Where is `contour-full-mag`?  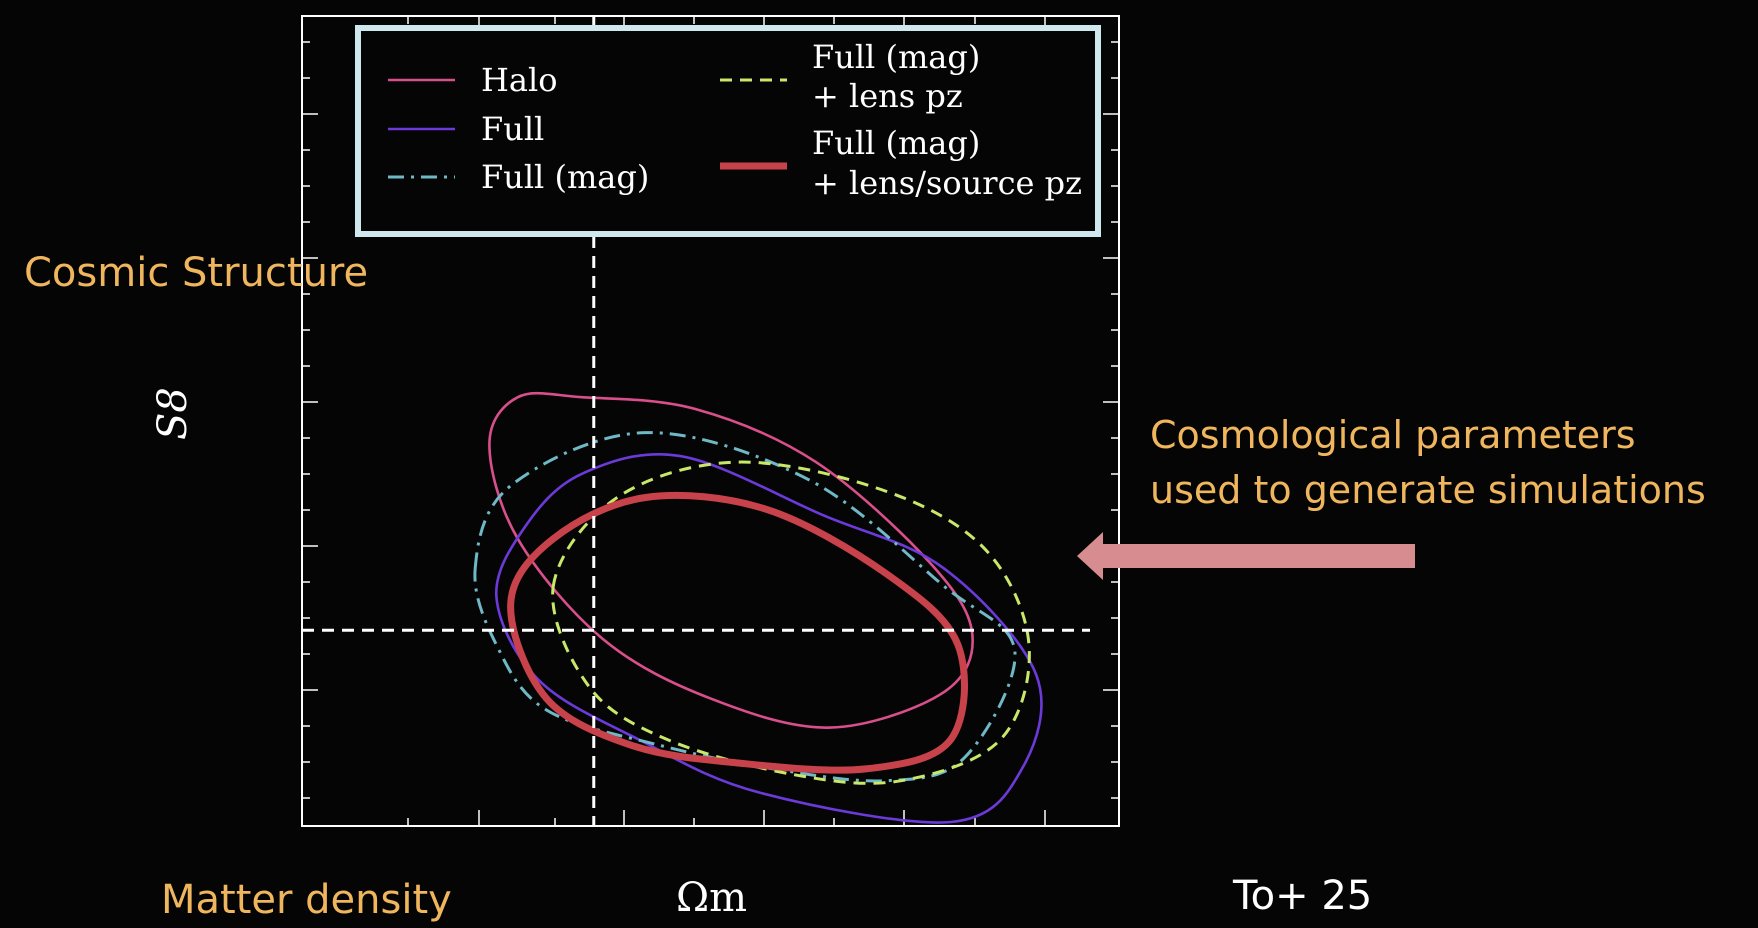 contour-full-mag is located at coordinates (745, 607).